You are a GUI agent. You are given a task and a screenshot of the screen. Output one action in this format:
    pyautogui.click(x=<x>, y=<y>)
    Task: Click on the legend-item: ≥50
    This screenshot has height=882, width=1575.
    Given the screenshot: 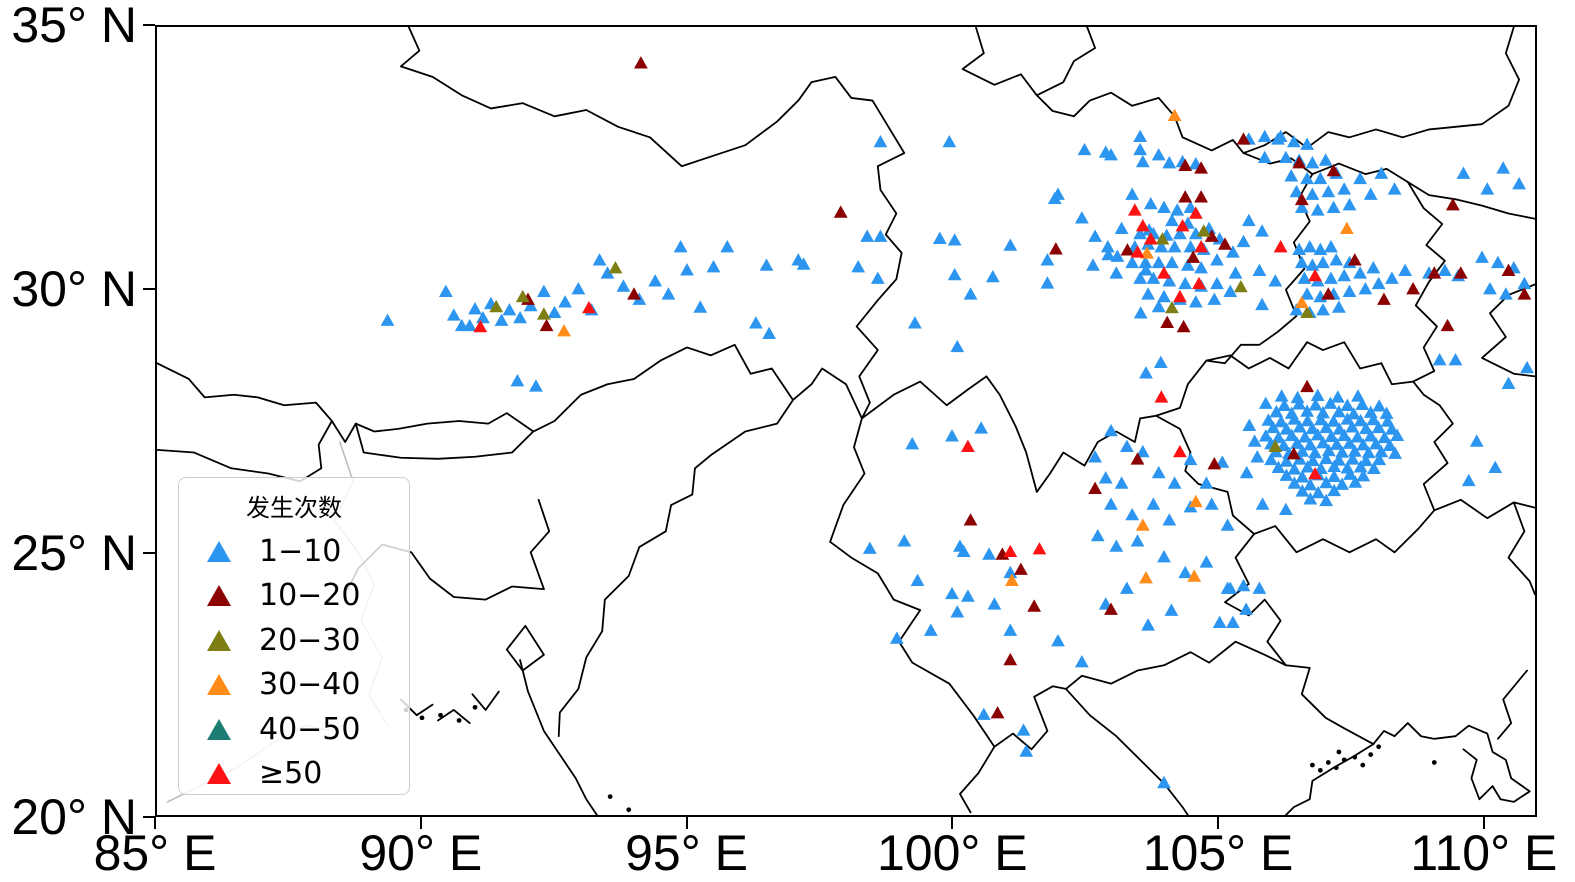 What is the action you would take?
    pyautogui.click(x=294, y=774)
    